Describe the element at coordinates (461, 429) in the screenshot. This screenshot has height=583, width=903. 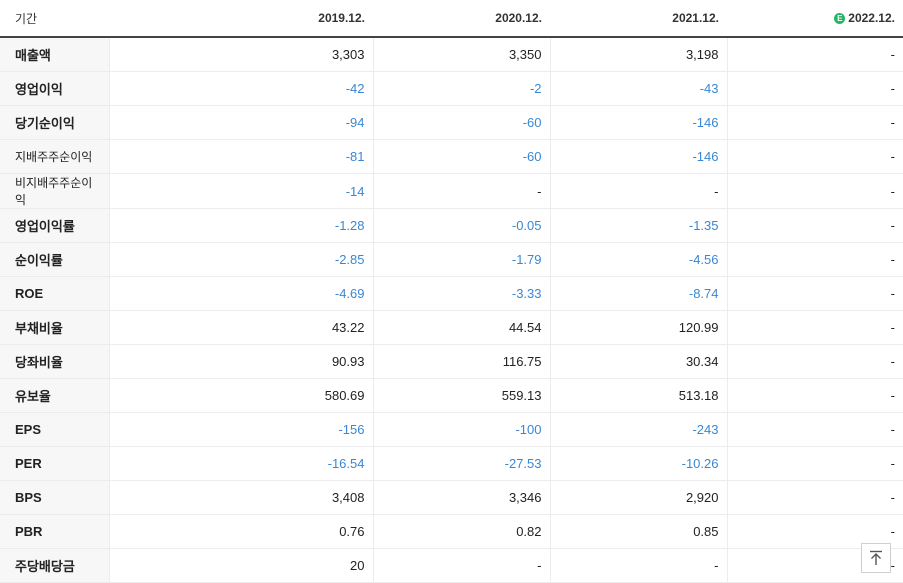
I see `cell-2020: -100` at that location.